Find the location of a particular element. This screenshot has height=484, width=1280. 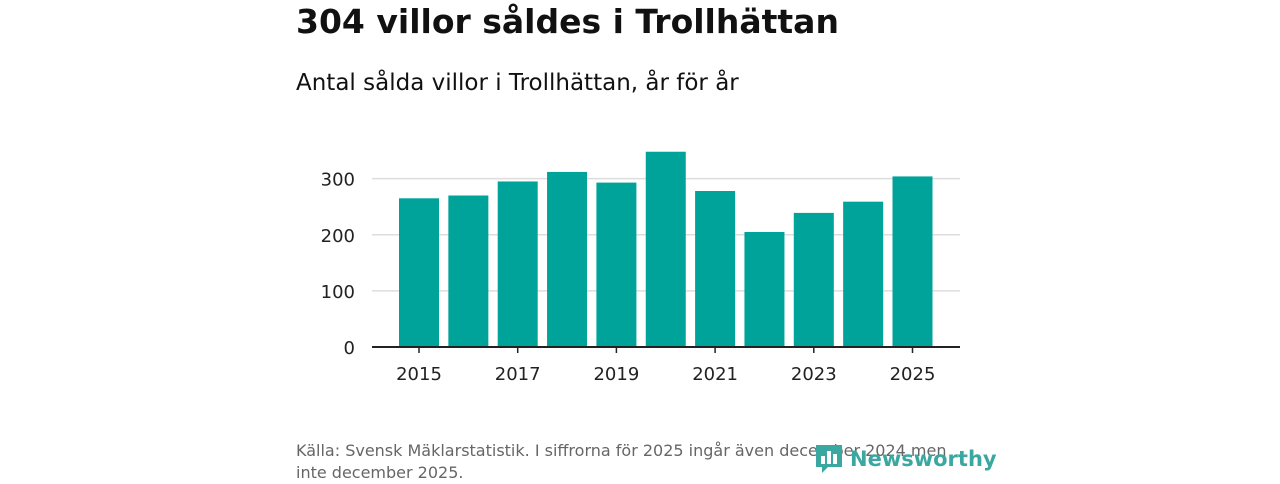

bar-2023 is located at coordinates (813, 279).